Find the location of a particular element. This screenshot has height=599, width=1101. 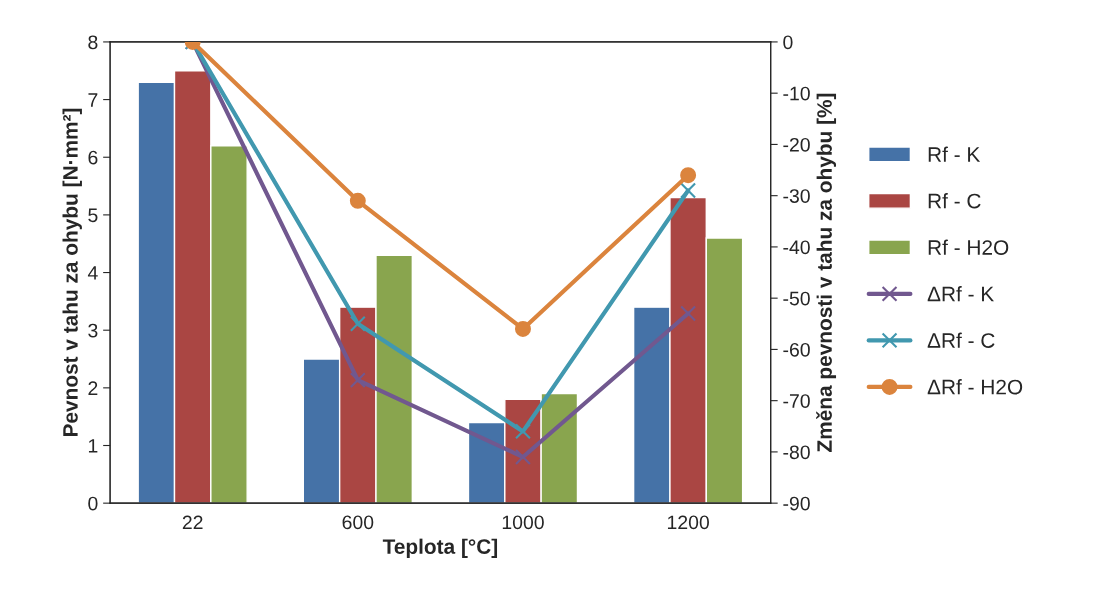

x-tick-label: 1000 is located at coordinates (523, 522).